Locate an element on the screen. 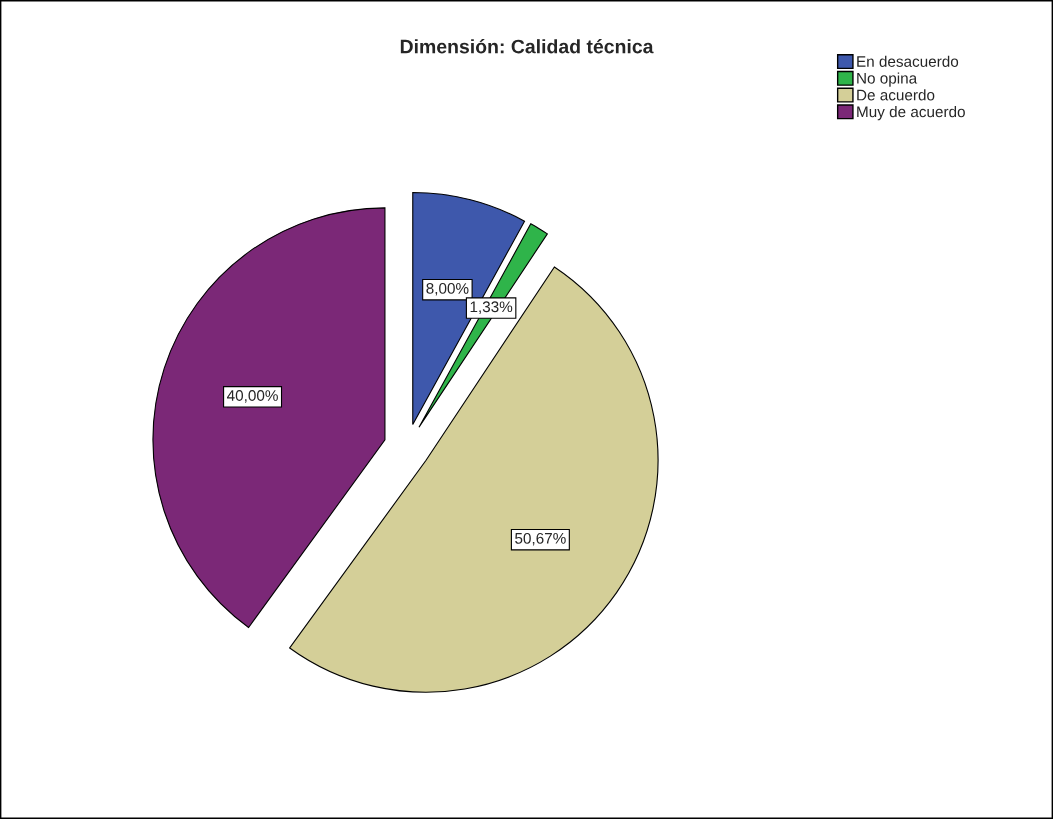 This screenshot has width=1053, height=819. data-label: 8,00% is located at coordinates (447, 289).